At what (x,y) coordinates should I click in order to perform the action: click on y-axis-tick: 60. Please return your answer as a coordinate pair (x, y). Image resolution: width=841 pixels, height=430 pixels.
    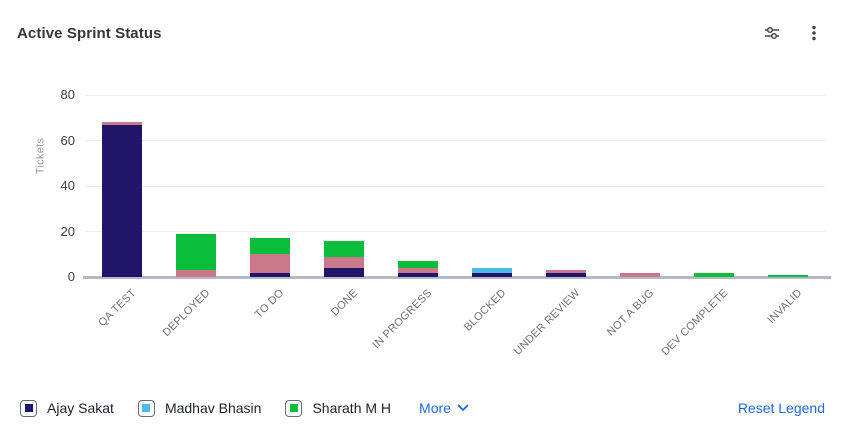
    Looking at the image, I should click on (67, 140).